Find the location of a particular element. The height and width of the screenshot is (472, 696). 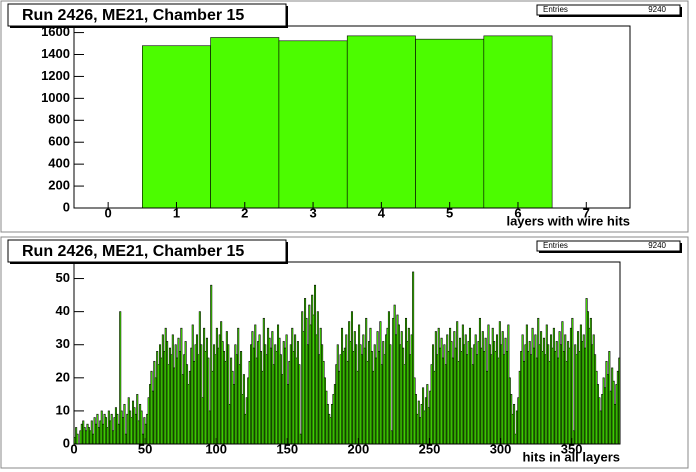

x-tick-label: 250 is located at coordinates (430, 448).